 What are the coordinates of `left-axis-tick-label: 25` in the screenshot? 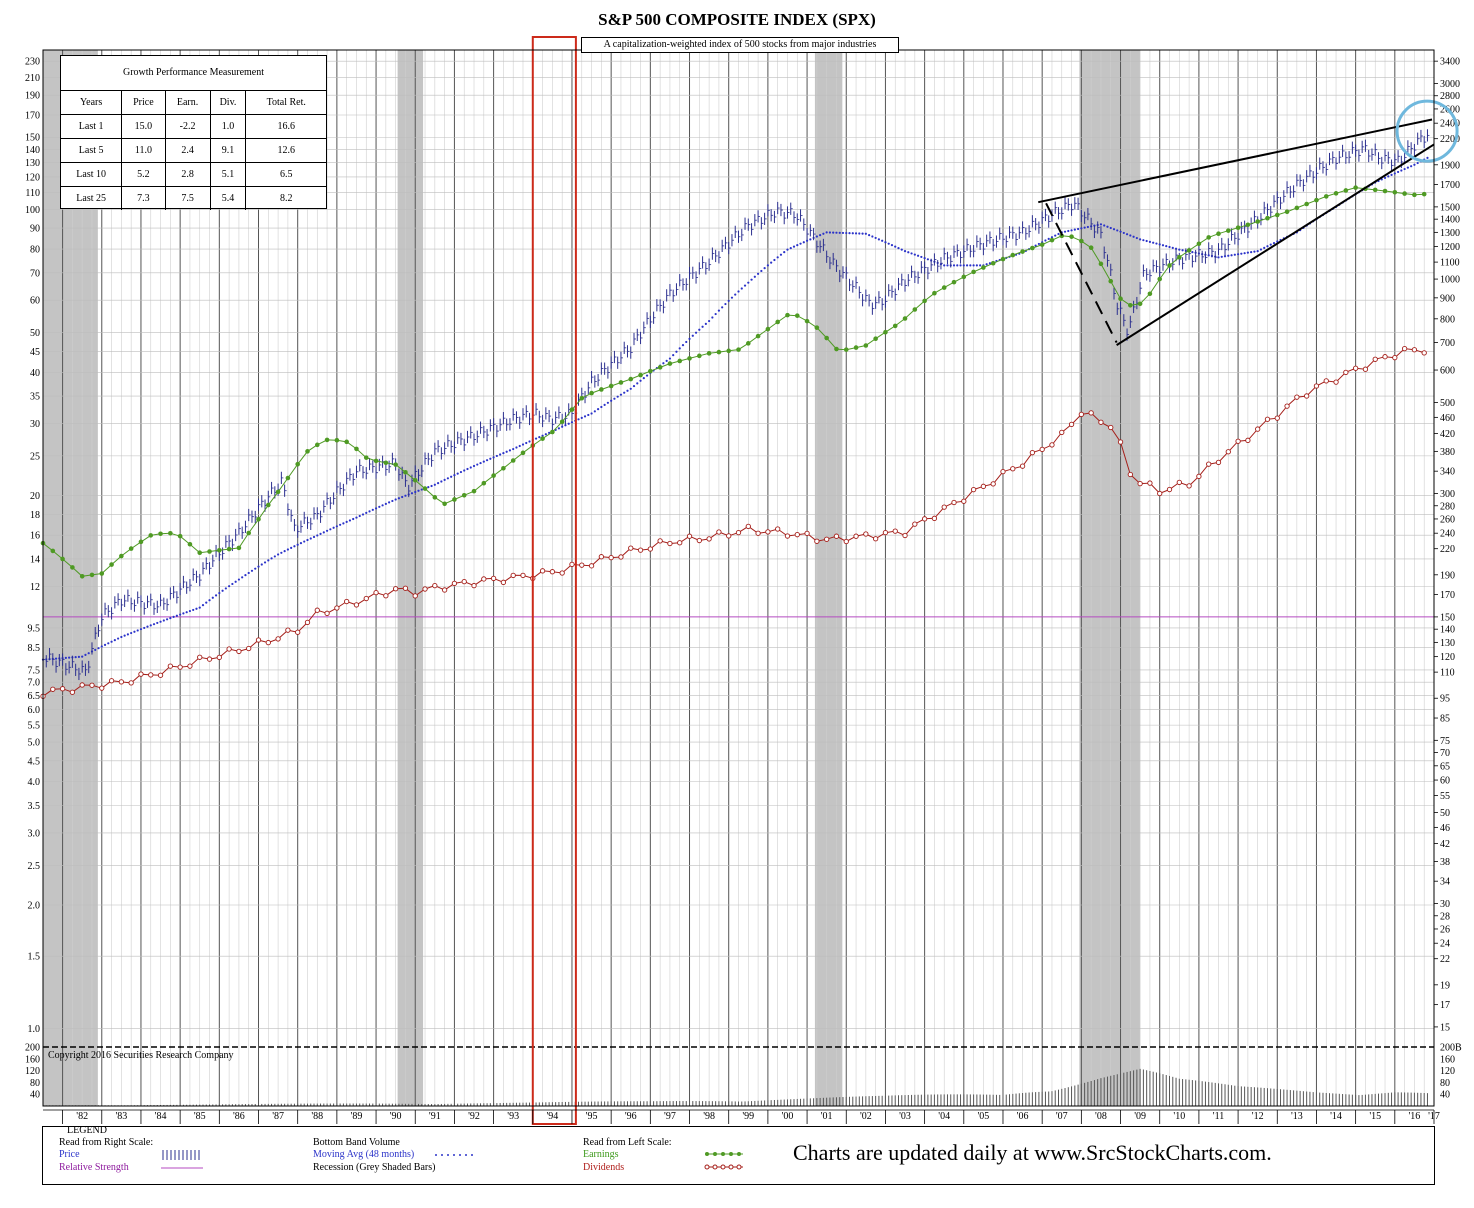 It's located at (35, 456).